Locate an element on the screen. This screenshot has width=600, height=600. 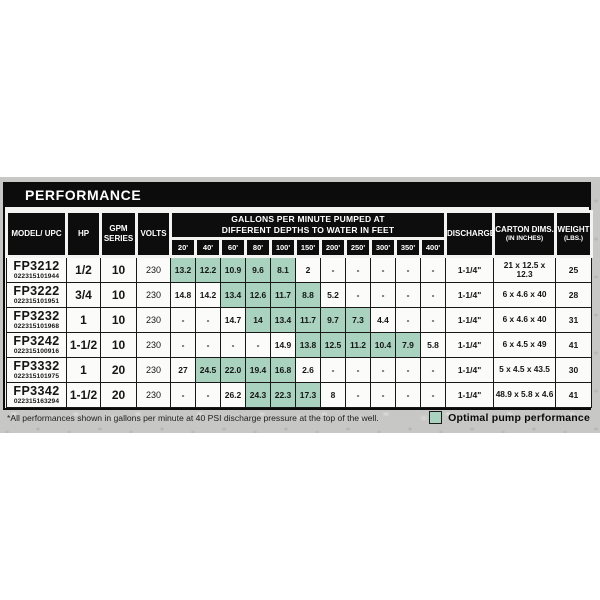
gpm-value-cell: 14.8 is located at coordinates (183, 295).